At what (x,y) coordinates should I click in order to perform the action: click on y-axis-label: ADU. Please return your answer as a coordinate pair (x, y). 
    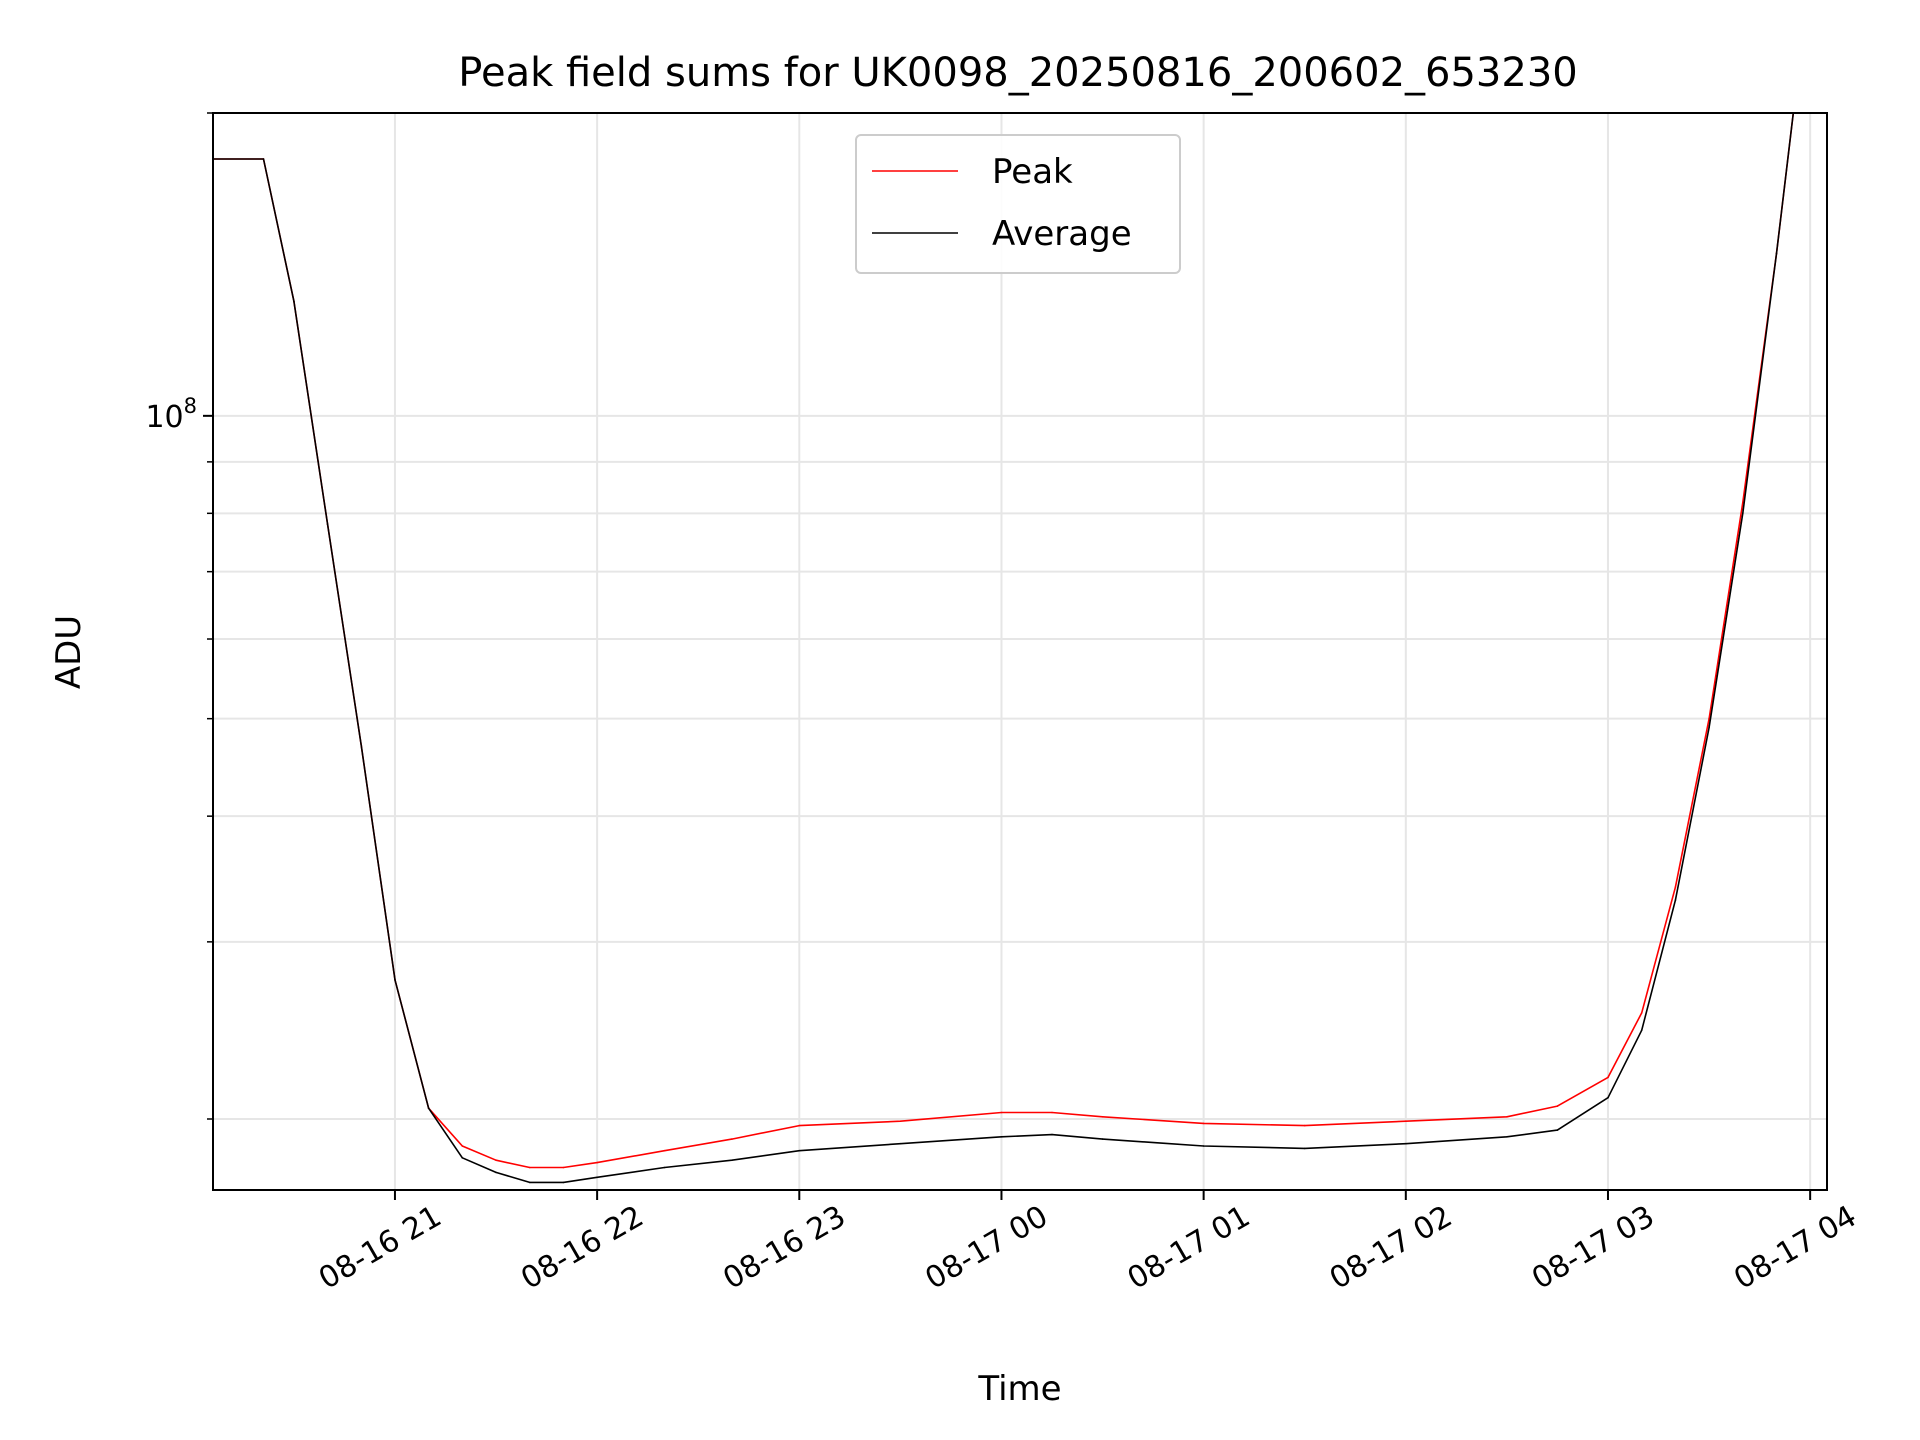
    Looking at the image, I should click on (69, 652).